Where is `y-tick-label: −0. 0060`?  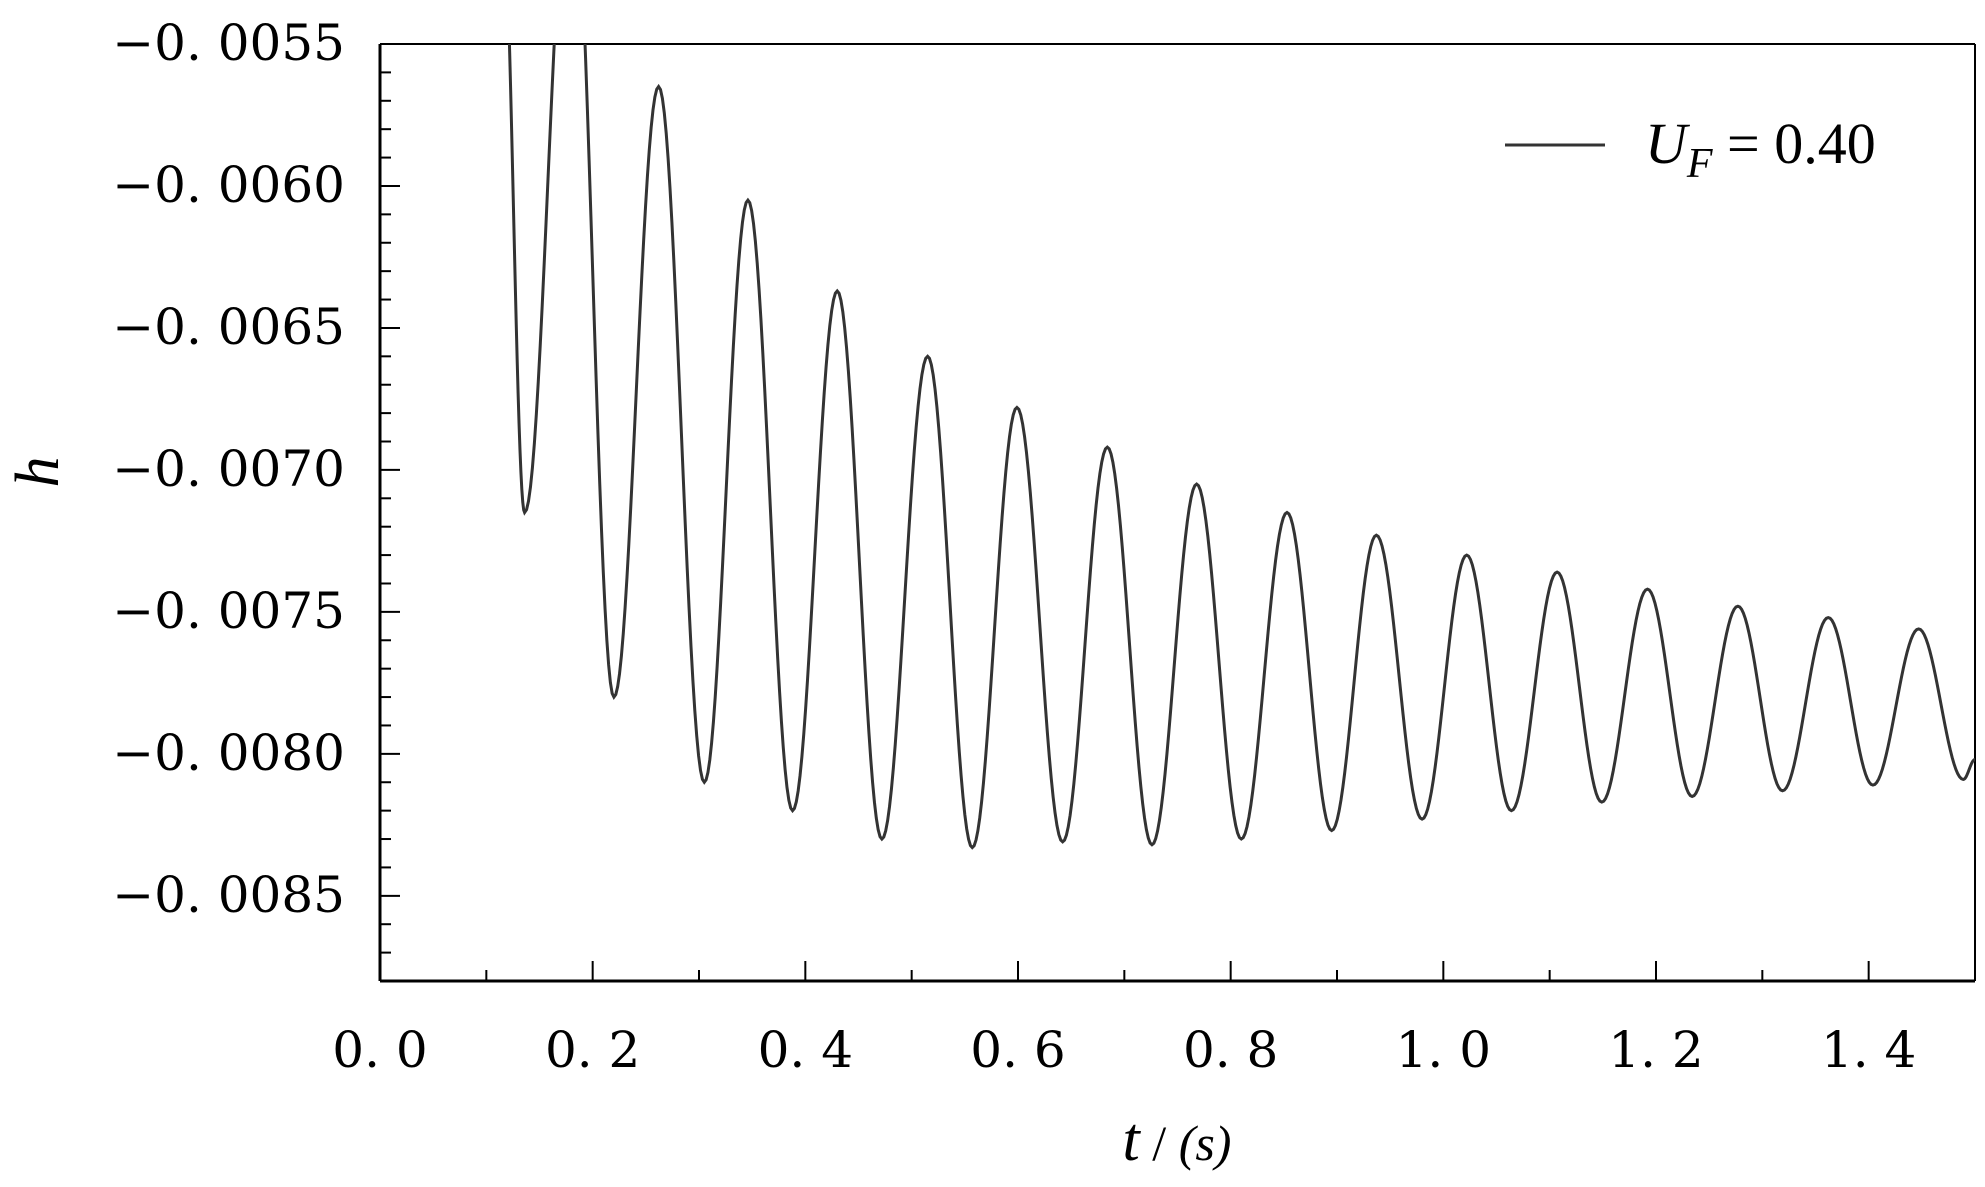 y-tick-label: −0. 0060 is located at coordinates (228, 185).